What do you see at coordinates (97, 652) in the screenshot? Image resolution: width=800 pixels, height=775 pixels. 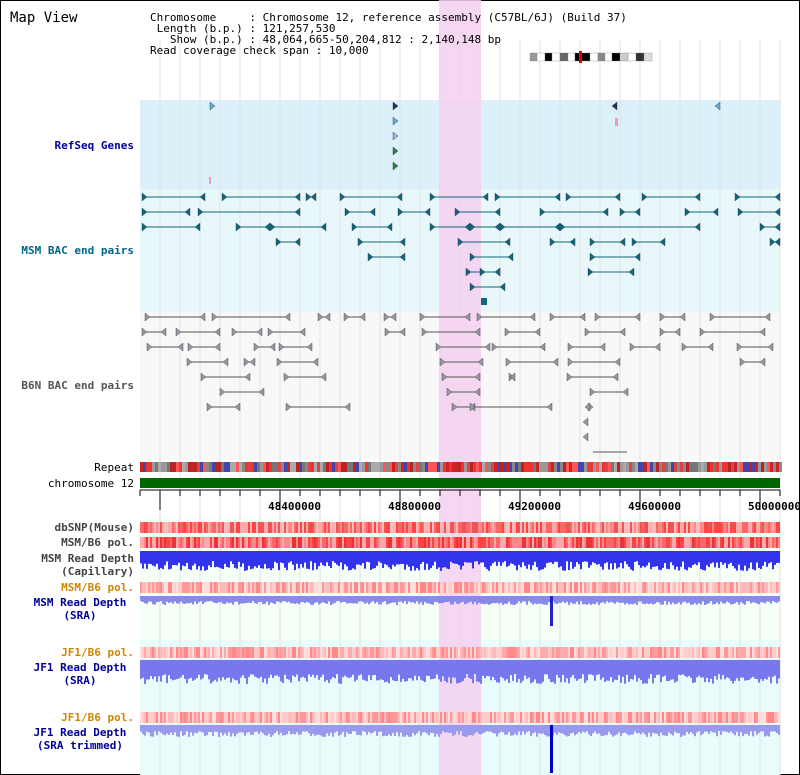 I see `track-label-jf1-pol-1: JF1/B6 pol.` at bounding box center [97, 652].